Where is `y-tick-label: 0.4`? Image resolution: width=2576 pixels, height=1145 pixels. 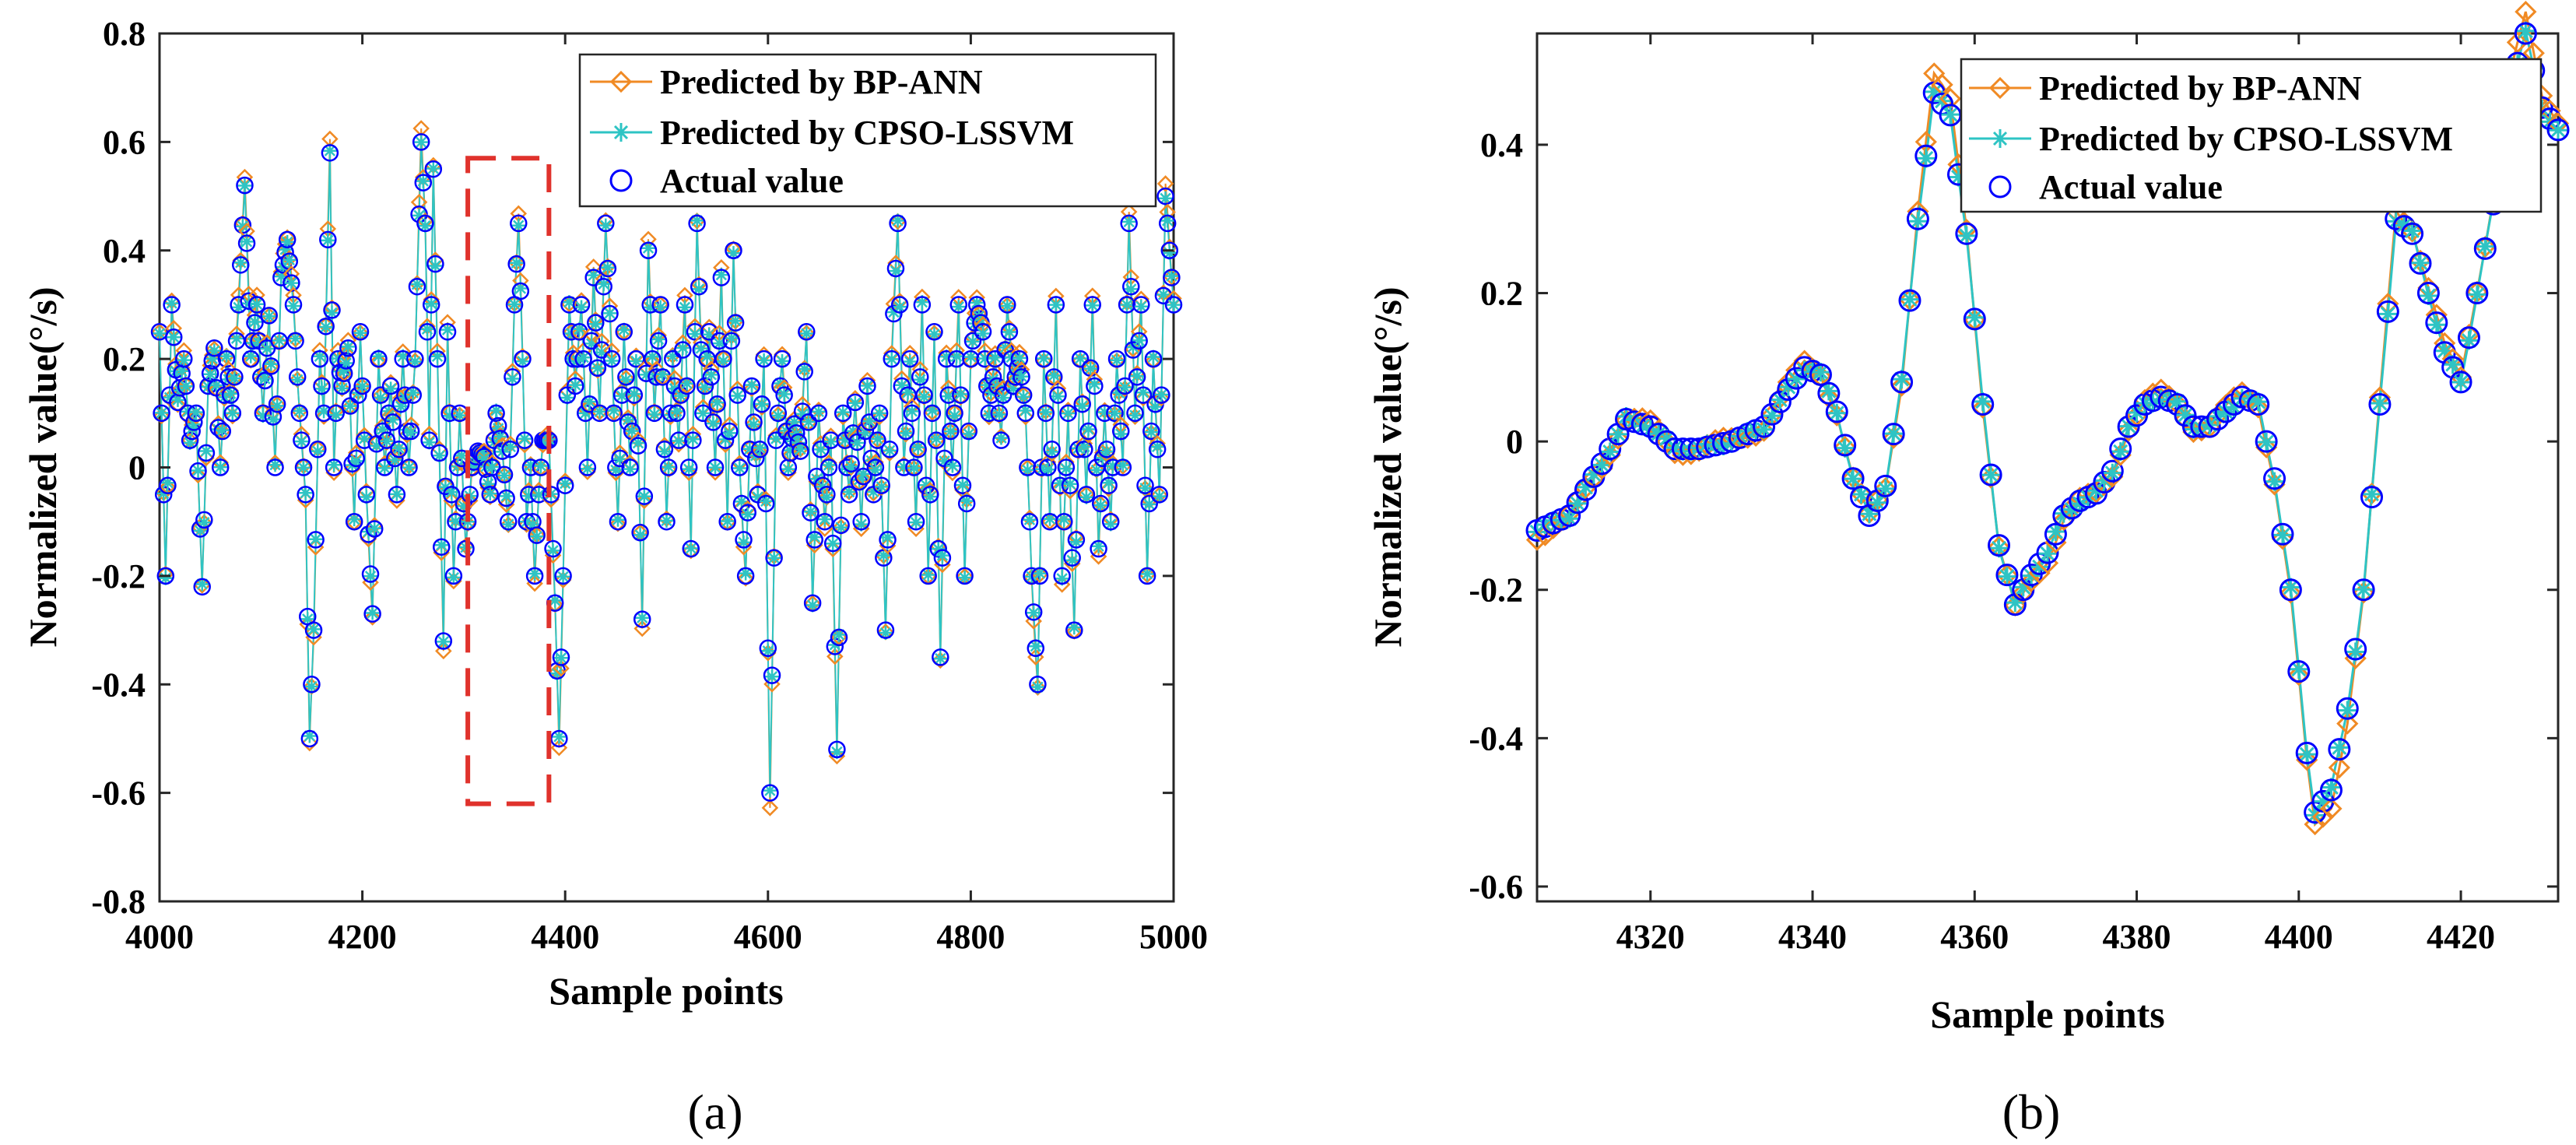
y-tick-label: 0.4 is located at coordinates (1502, 145).